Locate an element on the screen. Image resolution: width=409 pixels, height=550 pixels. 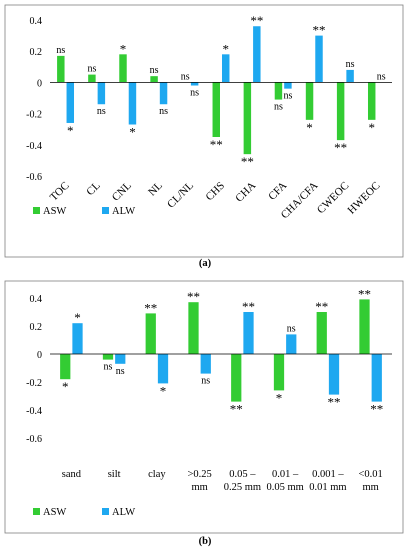
x-tick-label: CHA is located at coordinates (245, 192).